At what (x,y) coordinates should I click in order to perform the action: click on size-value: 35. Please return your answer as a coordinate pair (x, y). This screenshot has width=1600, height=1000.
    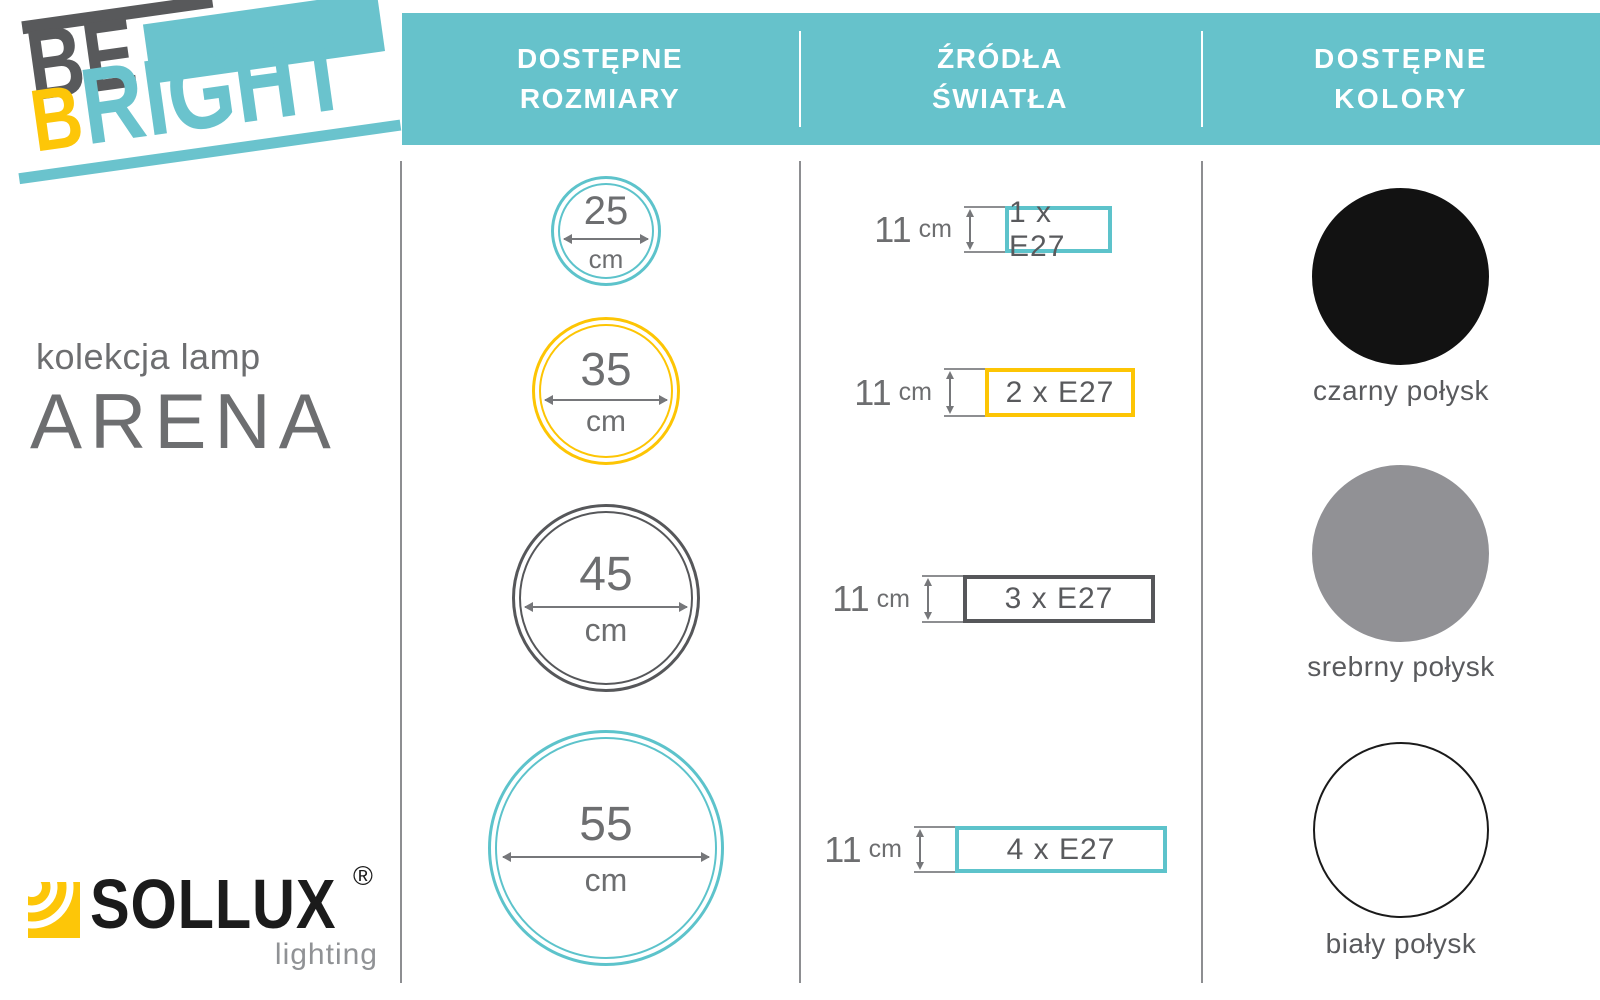
    Looking at the image, I should click on (606, 368).